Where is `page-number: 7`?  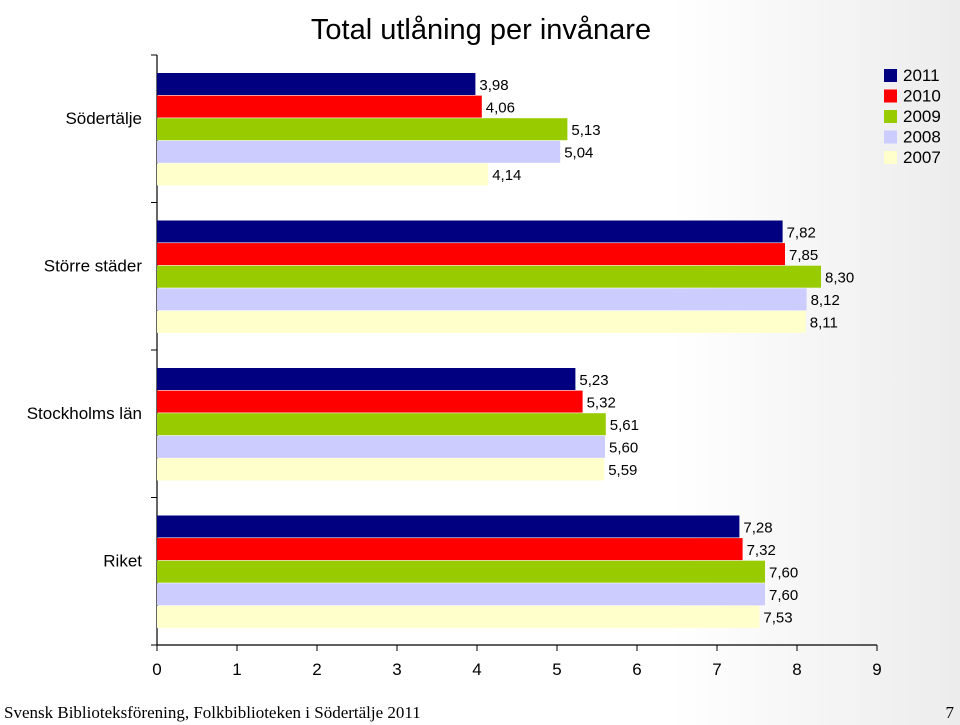 page-number: 7 is located at coordinates (950, 712).